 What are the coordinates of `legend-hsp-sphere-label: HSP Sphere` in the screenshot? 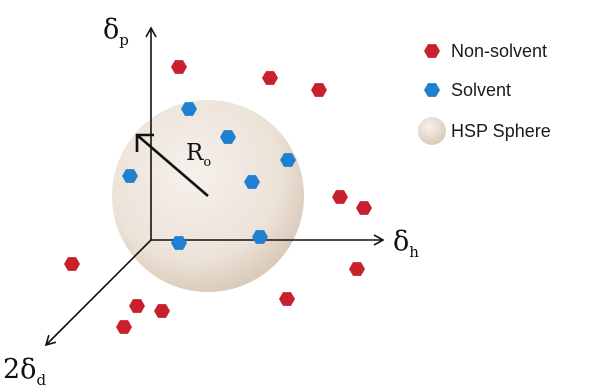 It's located at (501, 131).